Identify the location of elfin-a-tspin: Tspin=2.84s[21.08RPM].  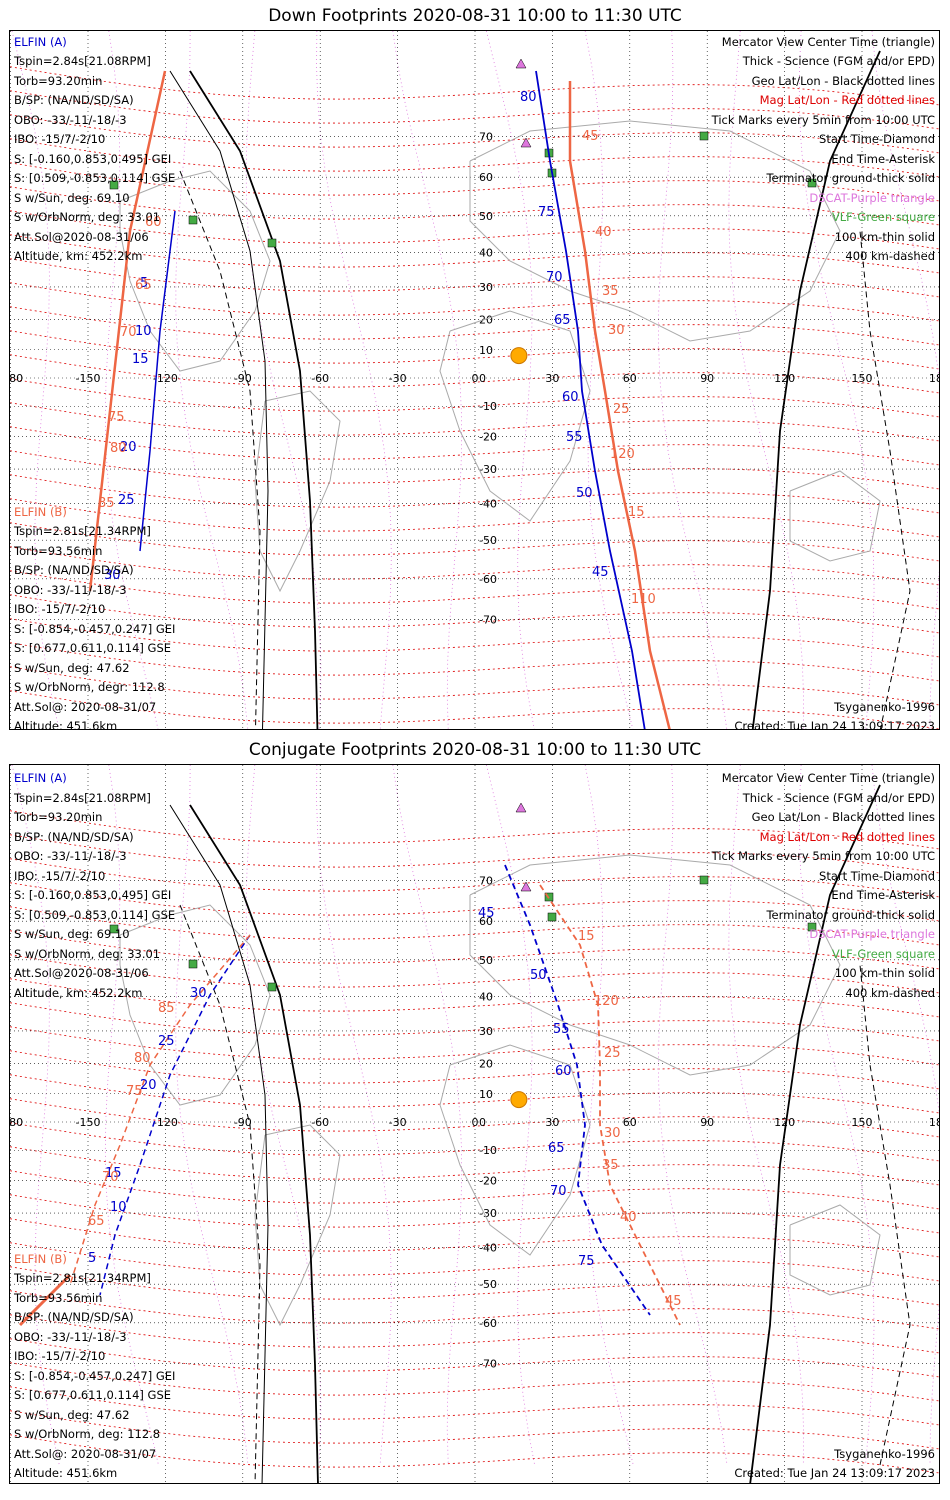
(82, 61).